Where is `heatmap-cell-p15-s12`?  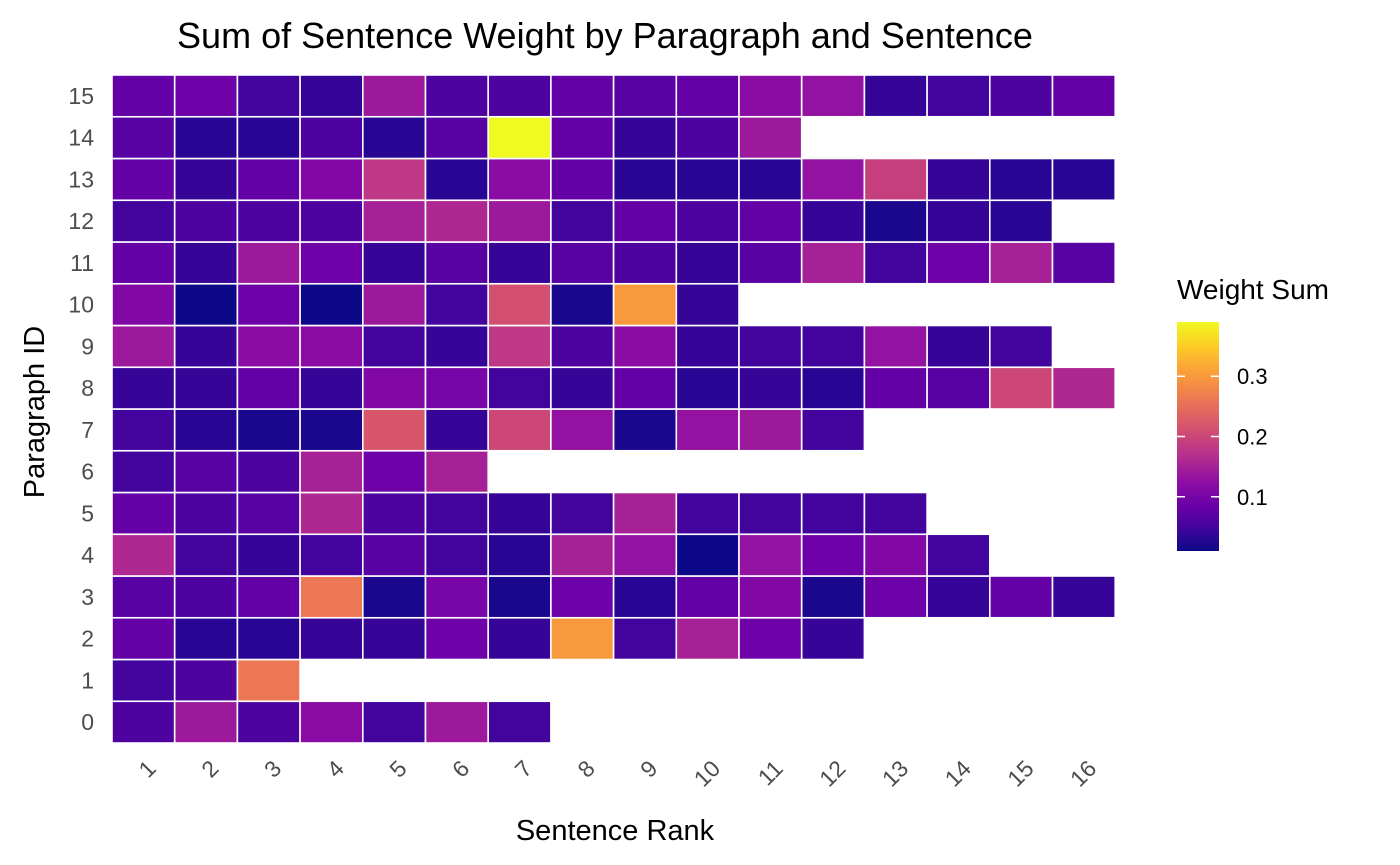 heatmap-cell-p15-s12 is located at coordinates (833, 96).